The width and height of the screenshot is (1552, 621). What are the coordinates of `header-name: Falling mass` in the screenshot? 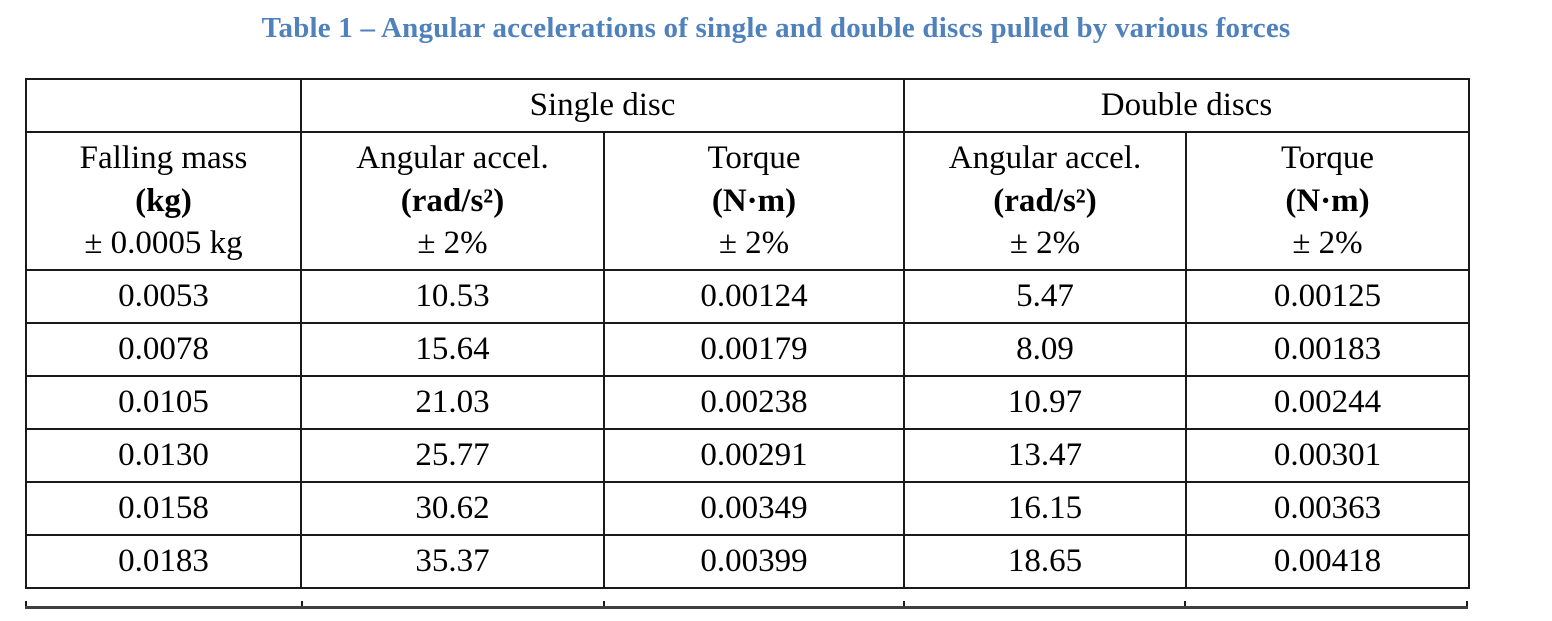 It's located at (163, 157).